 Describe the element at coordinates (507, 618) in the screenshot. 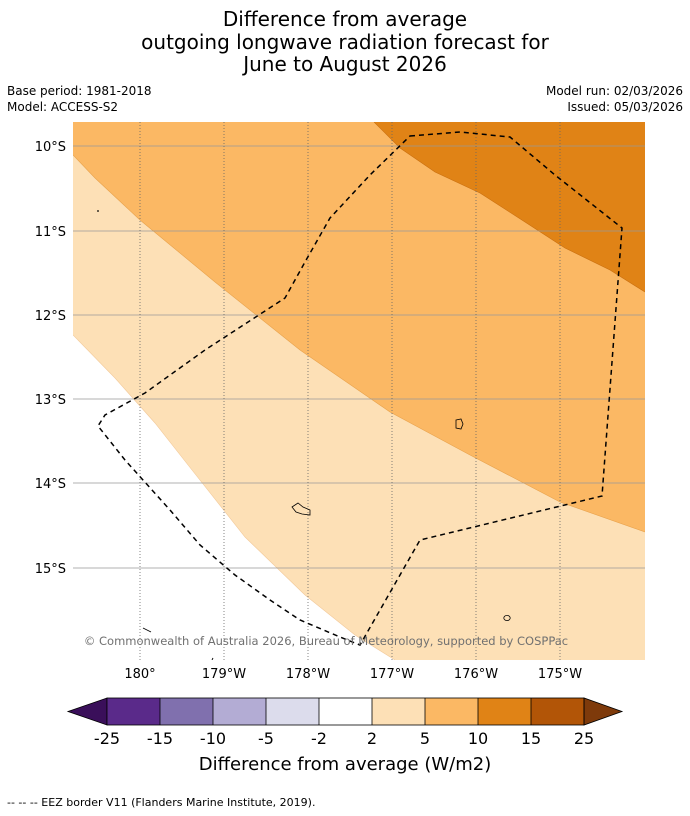

I see `island-south` at that location.